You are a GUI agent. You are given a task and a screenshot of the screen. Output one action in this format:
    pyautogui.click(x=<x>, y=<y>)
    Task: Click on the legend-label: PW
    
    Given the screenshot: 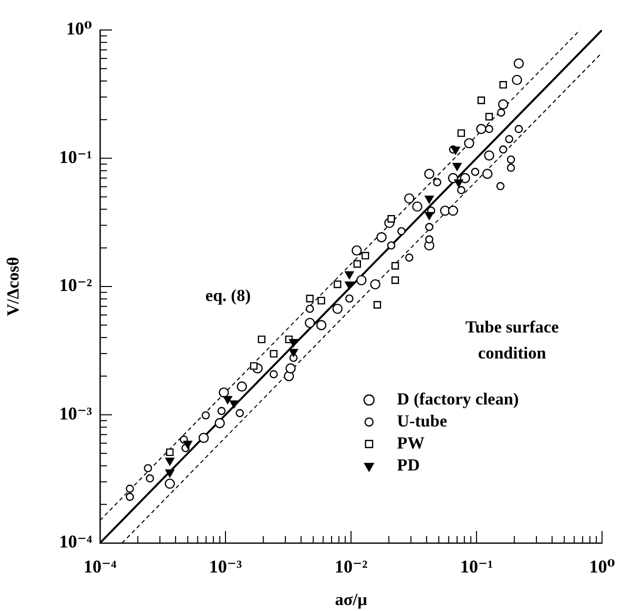 What is the action you would take?
    pyautogui.click(x=410, y=442)
    